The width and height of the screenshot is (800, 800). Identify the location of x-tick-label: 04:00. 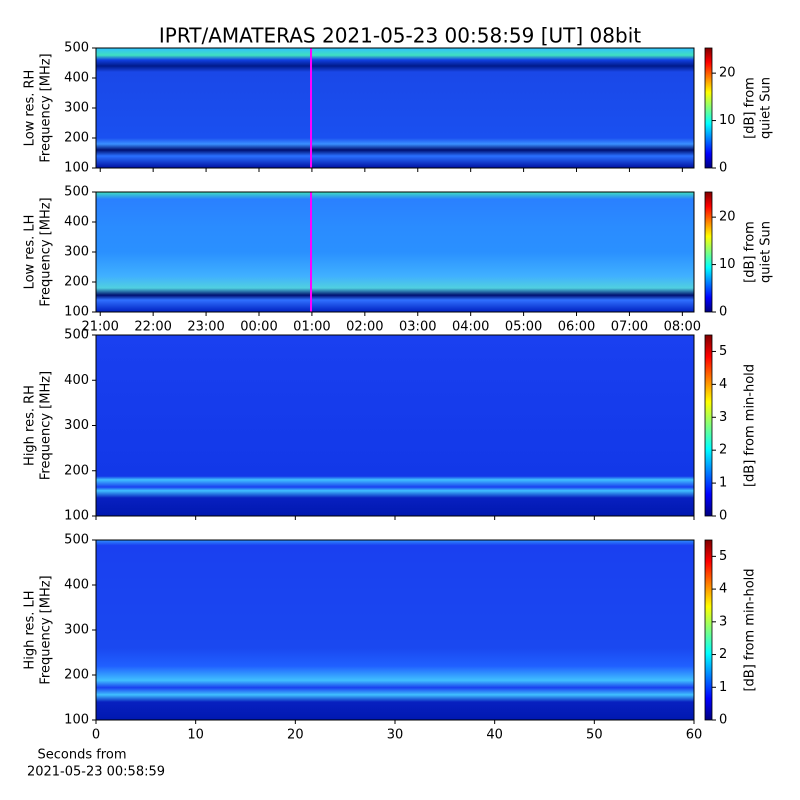
(470, 327).